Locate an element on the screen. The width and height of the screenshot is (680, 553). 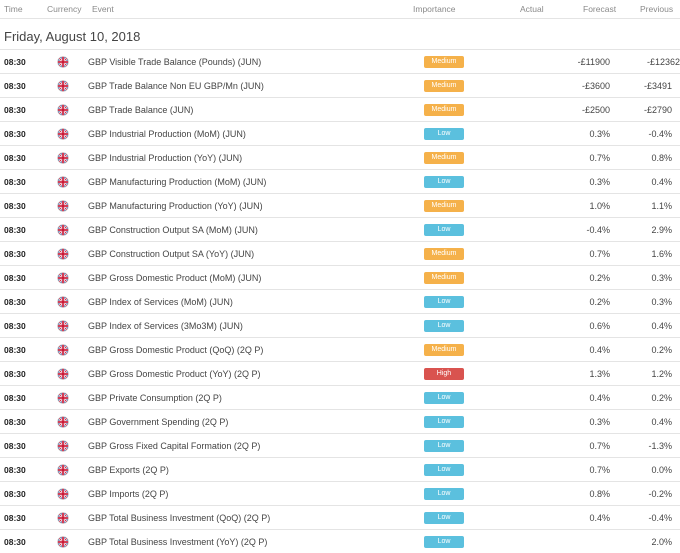
column-header-actual: Actual is located at coordinates (532, 9).